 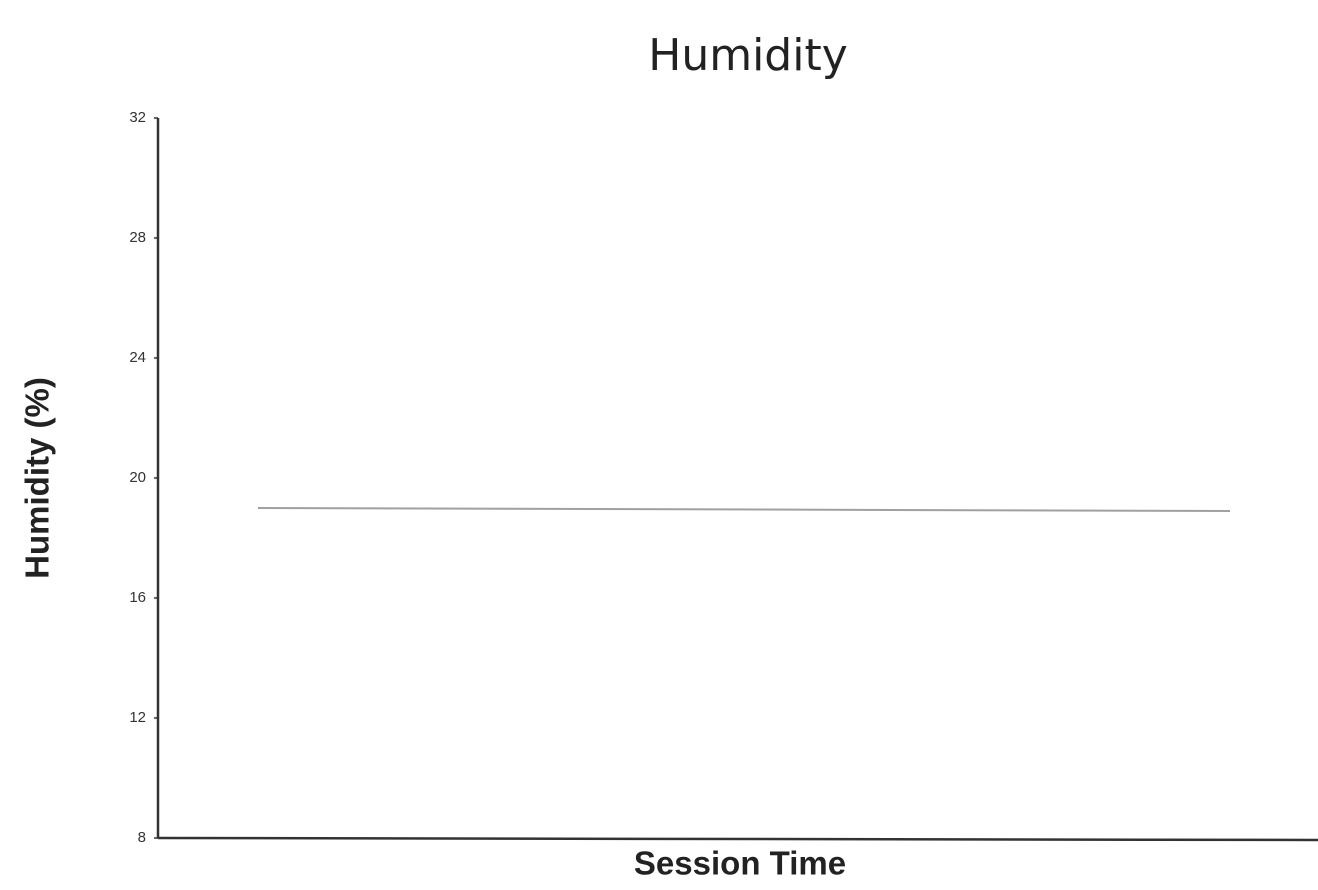 What do you see at coordinates (740, 863) in the screenshot?
I see `x-axis-label: Session Time` at bounding box center [740, 863].